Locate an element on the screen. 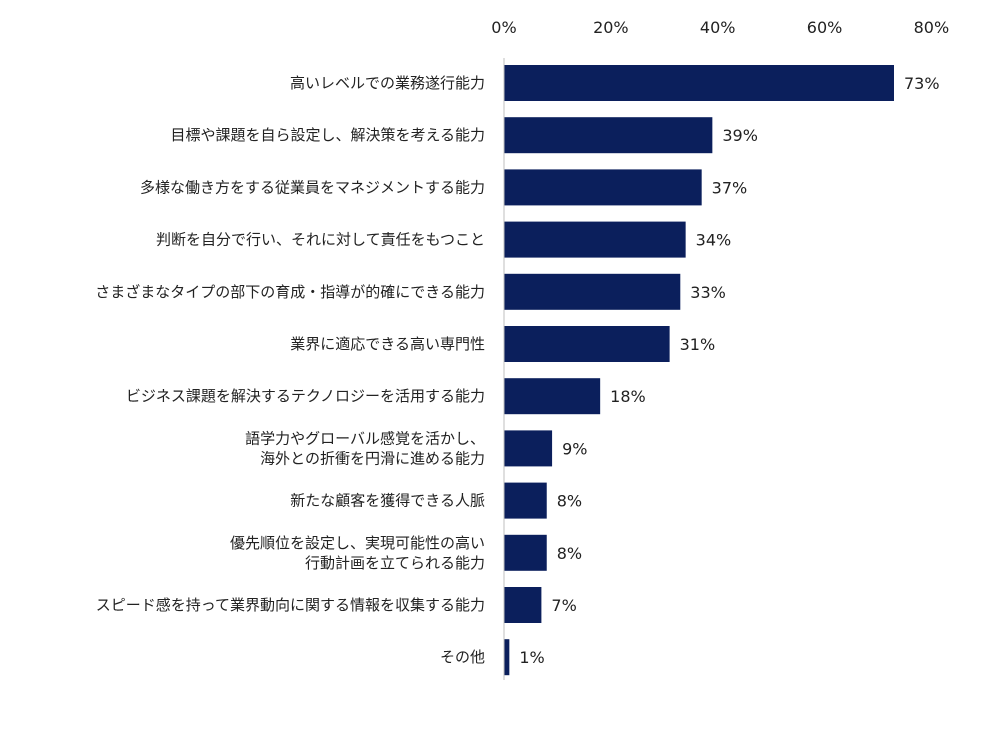  value-label: 18% is located at coordinates (628, 396).